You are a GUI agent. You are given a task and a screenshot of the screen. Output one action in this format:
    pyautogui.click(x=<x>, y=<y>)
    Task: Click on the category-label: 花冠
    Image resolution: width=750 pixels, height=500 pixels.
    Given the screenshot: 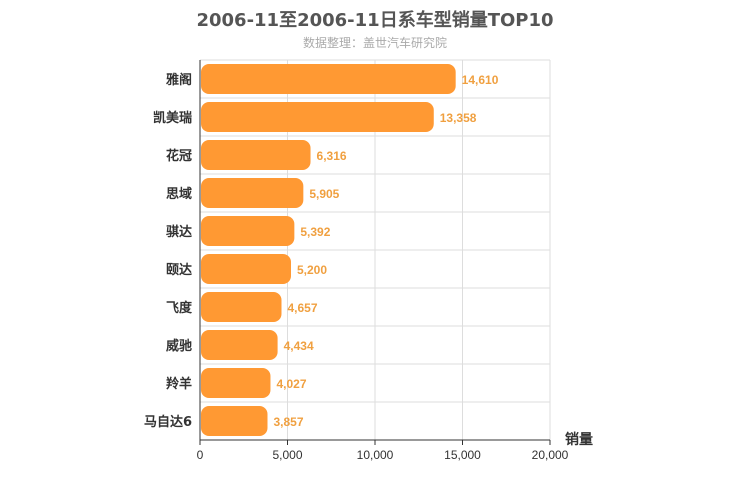 What is the action you would take?
    pyautogui.click(x=179, y=156)
    